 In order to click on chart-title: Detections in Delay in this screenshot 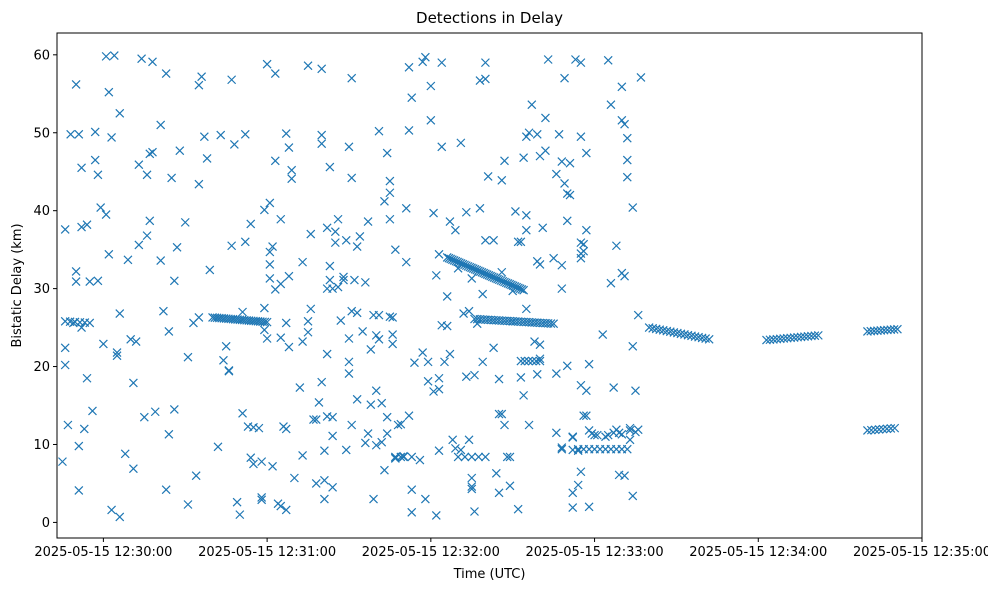, I will do `click(489, 18)`.